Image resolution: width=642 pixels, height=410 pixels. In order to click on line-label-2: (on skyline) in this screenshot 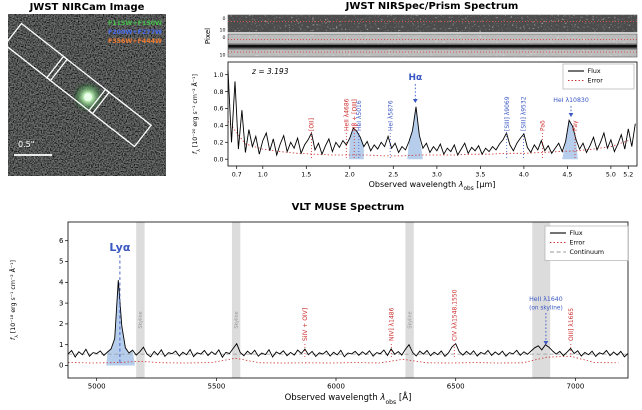, I will do `click(546, 309)`.